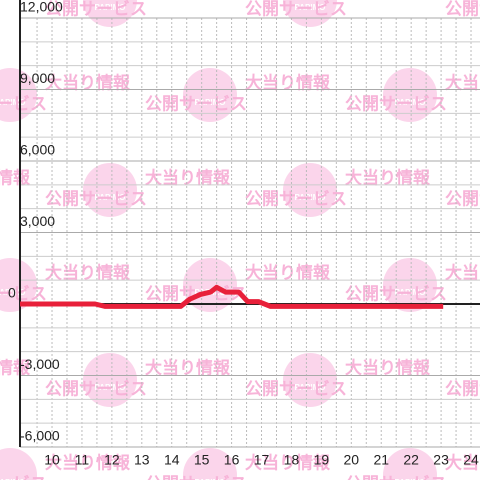 The image size is (480, 480). Describe the element at coordinates (82, 460) in the screenshot. I see `x-tick-label: 11` at that location.